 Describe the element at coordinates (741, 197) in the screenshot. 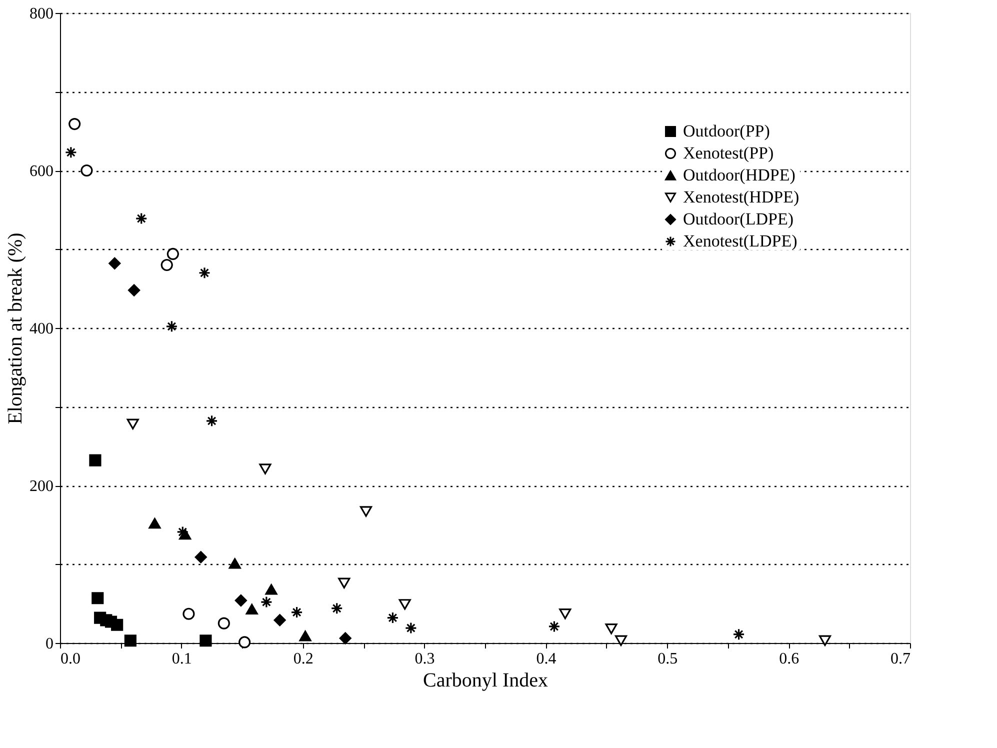

I see `legend-label: Xenotest(HDPE)` at that location.